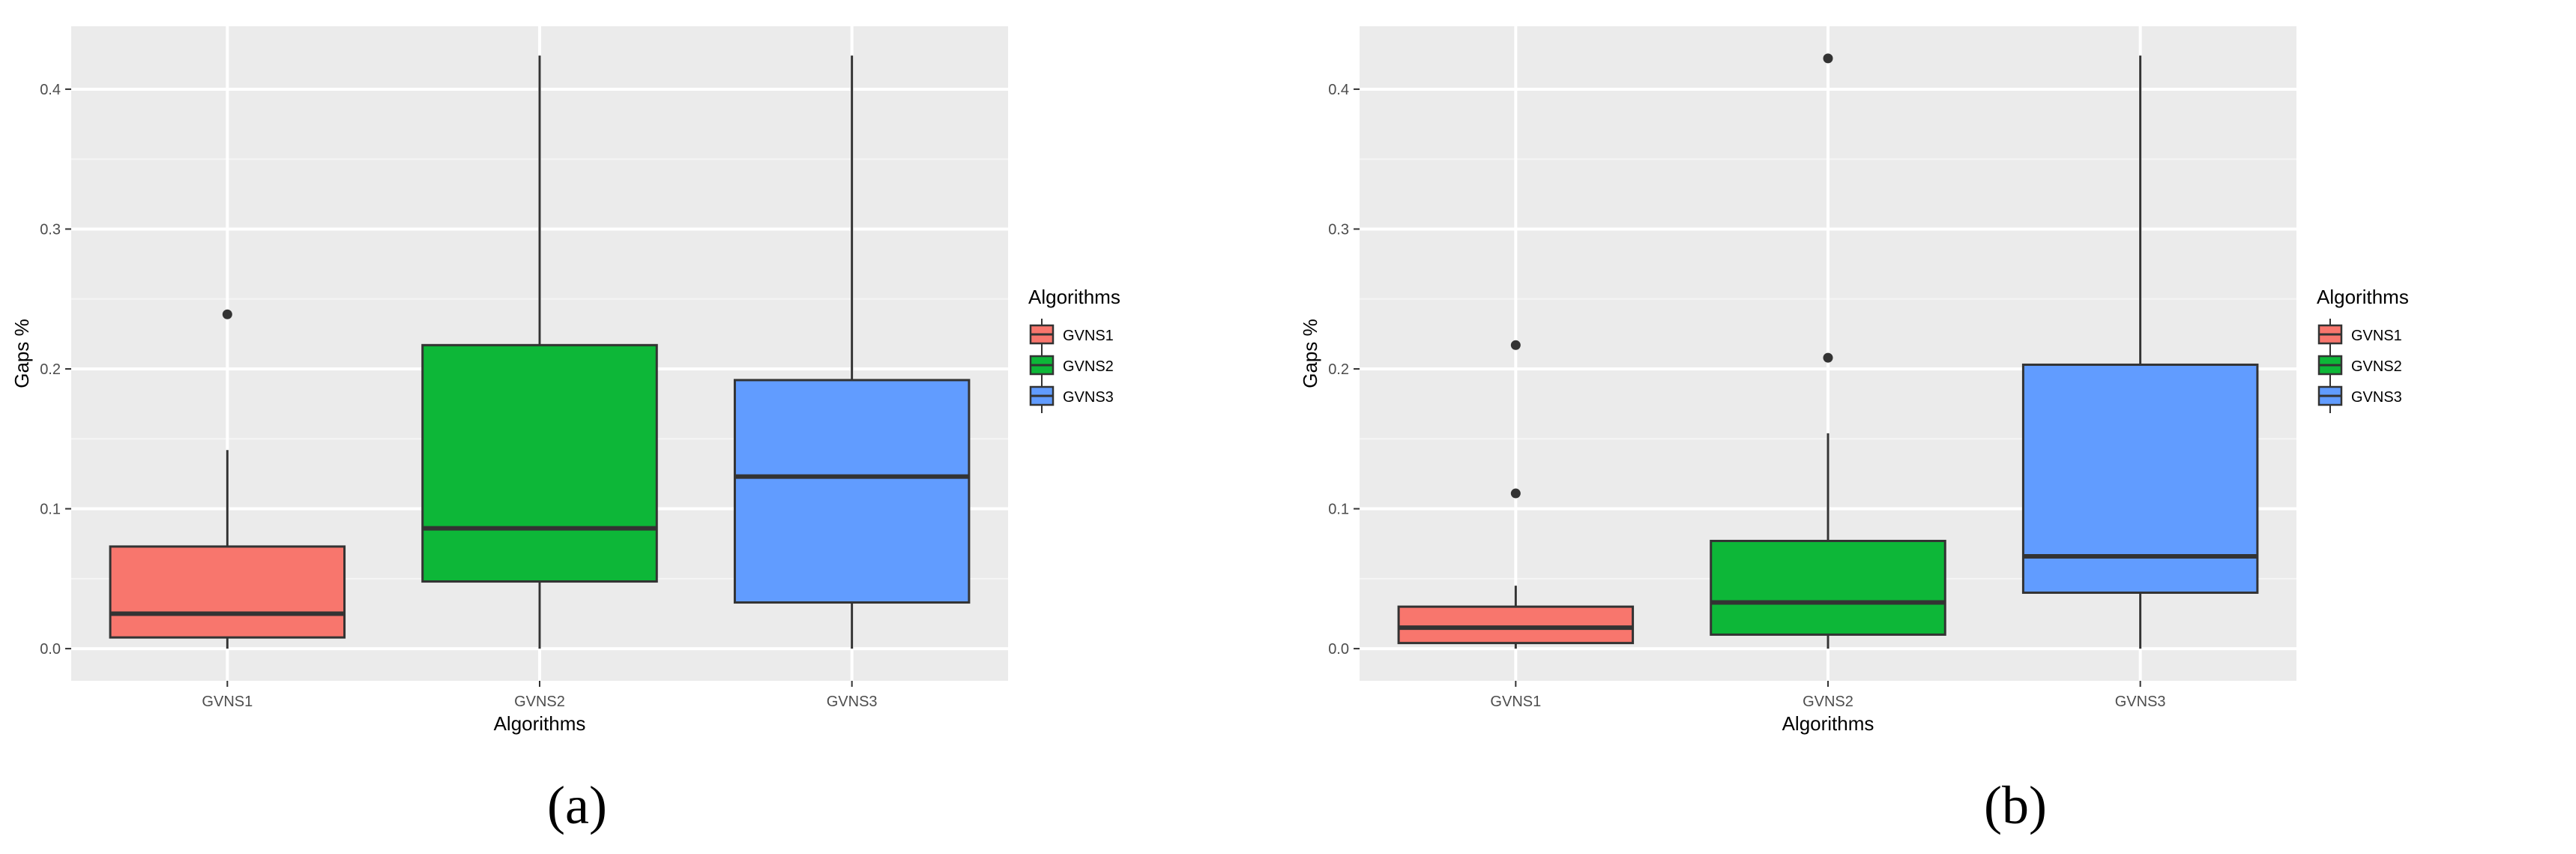 This screenshot has height=854, width=2576. What do you see at coordinates (2016, 805) in the screenshot?
I see `subfigure-caption-b: (b)` at bounding box center [2016, 805].